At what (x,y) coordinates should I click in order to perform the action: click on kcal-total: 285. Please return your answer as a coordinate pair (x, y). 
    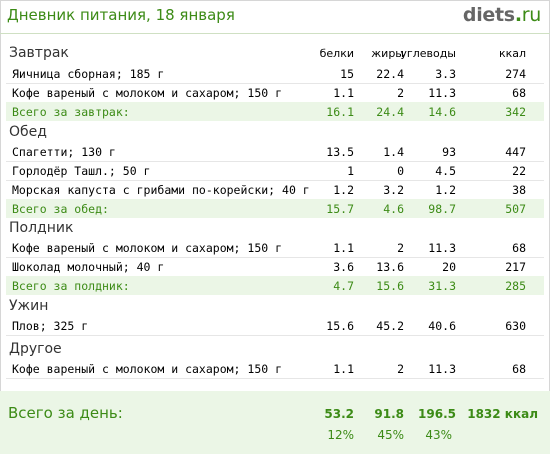
    Looking at the image, I should click on (515, 286).